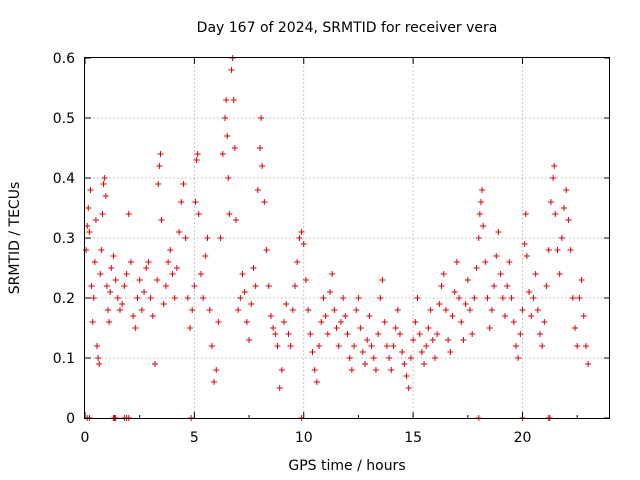 The width and height of the screenshot is (640, 480). I want to click on y-tick-label: 0.4, so click(64, 179).